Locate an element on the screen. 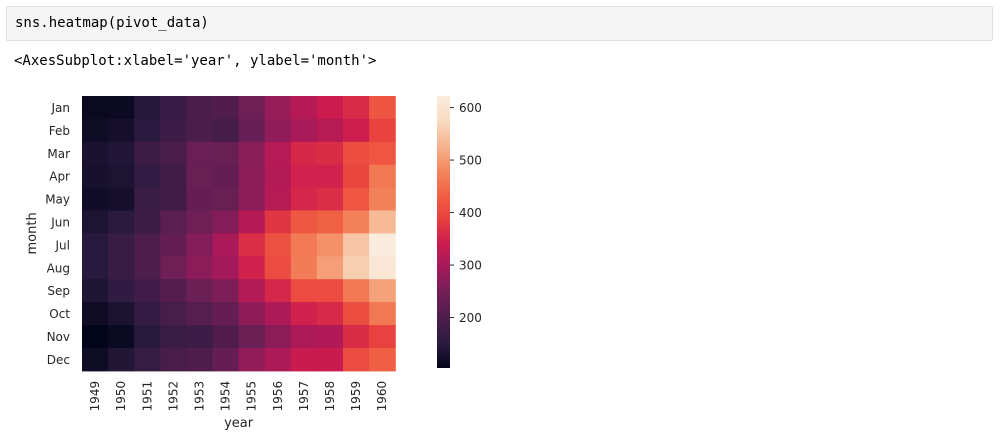 The width and height of the screenshot is (1005, 437). x-tick-label: 1960 is located at coordinates (382, 396).